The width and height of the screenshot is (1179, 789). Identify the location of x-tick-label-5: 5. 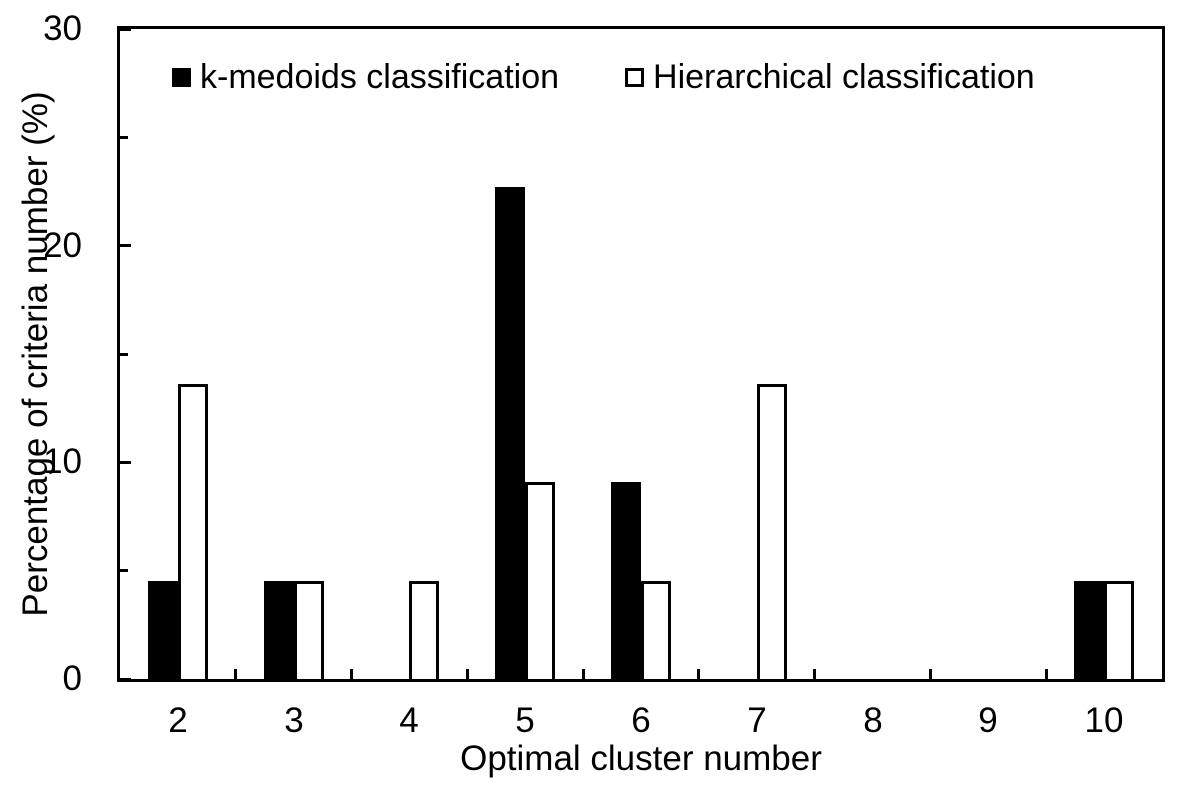
(525, 720).